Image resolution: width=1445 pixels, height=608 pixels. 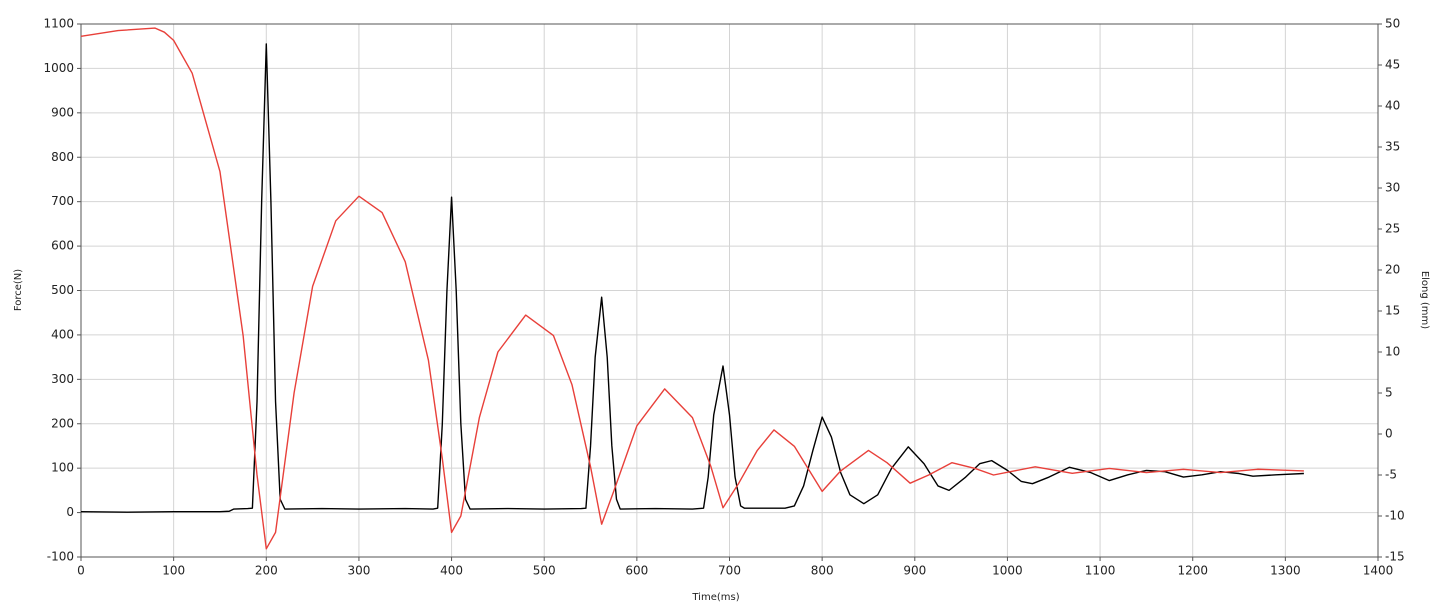 I want to click on y-tick-label: 1000, so click(x=58, y=68).